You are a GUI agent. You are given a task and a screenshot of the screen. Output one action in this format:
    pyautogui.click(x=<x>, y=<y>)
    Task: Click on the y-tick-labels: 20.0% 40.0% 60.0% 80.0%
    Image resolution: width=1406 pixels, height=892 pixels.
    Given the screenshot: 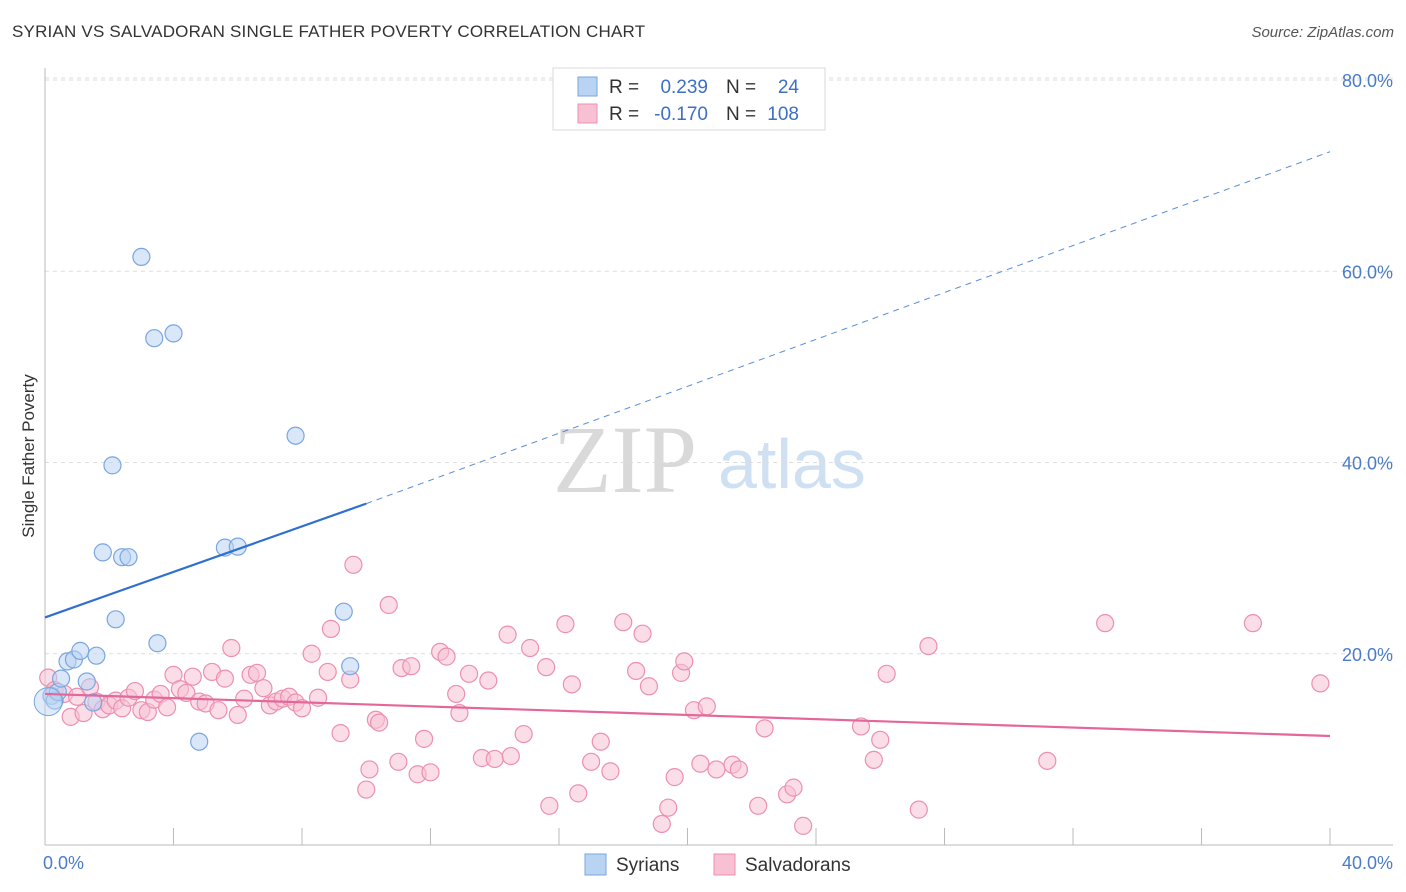 What is the action you would take?
    pyautogui.click(x=1367, y=368)
    